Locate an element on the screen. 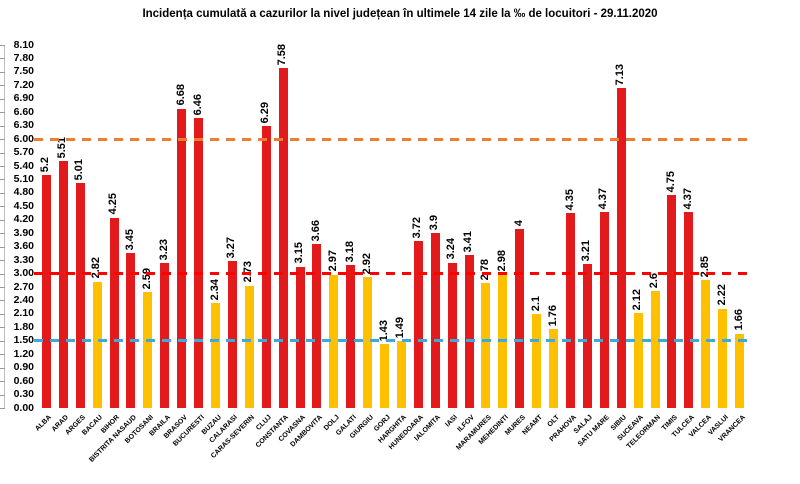  bar-HUNEDOARA is located at coordinates (418, 324).